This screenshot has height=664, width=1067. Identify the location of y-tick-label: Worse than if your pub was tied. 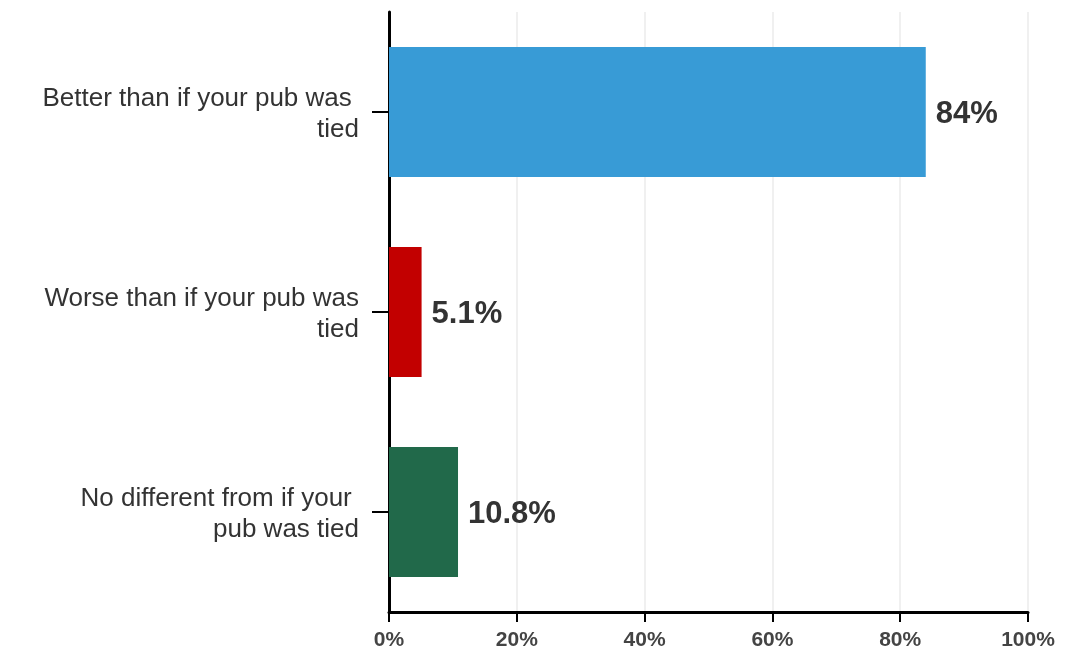
(201, 312).